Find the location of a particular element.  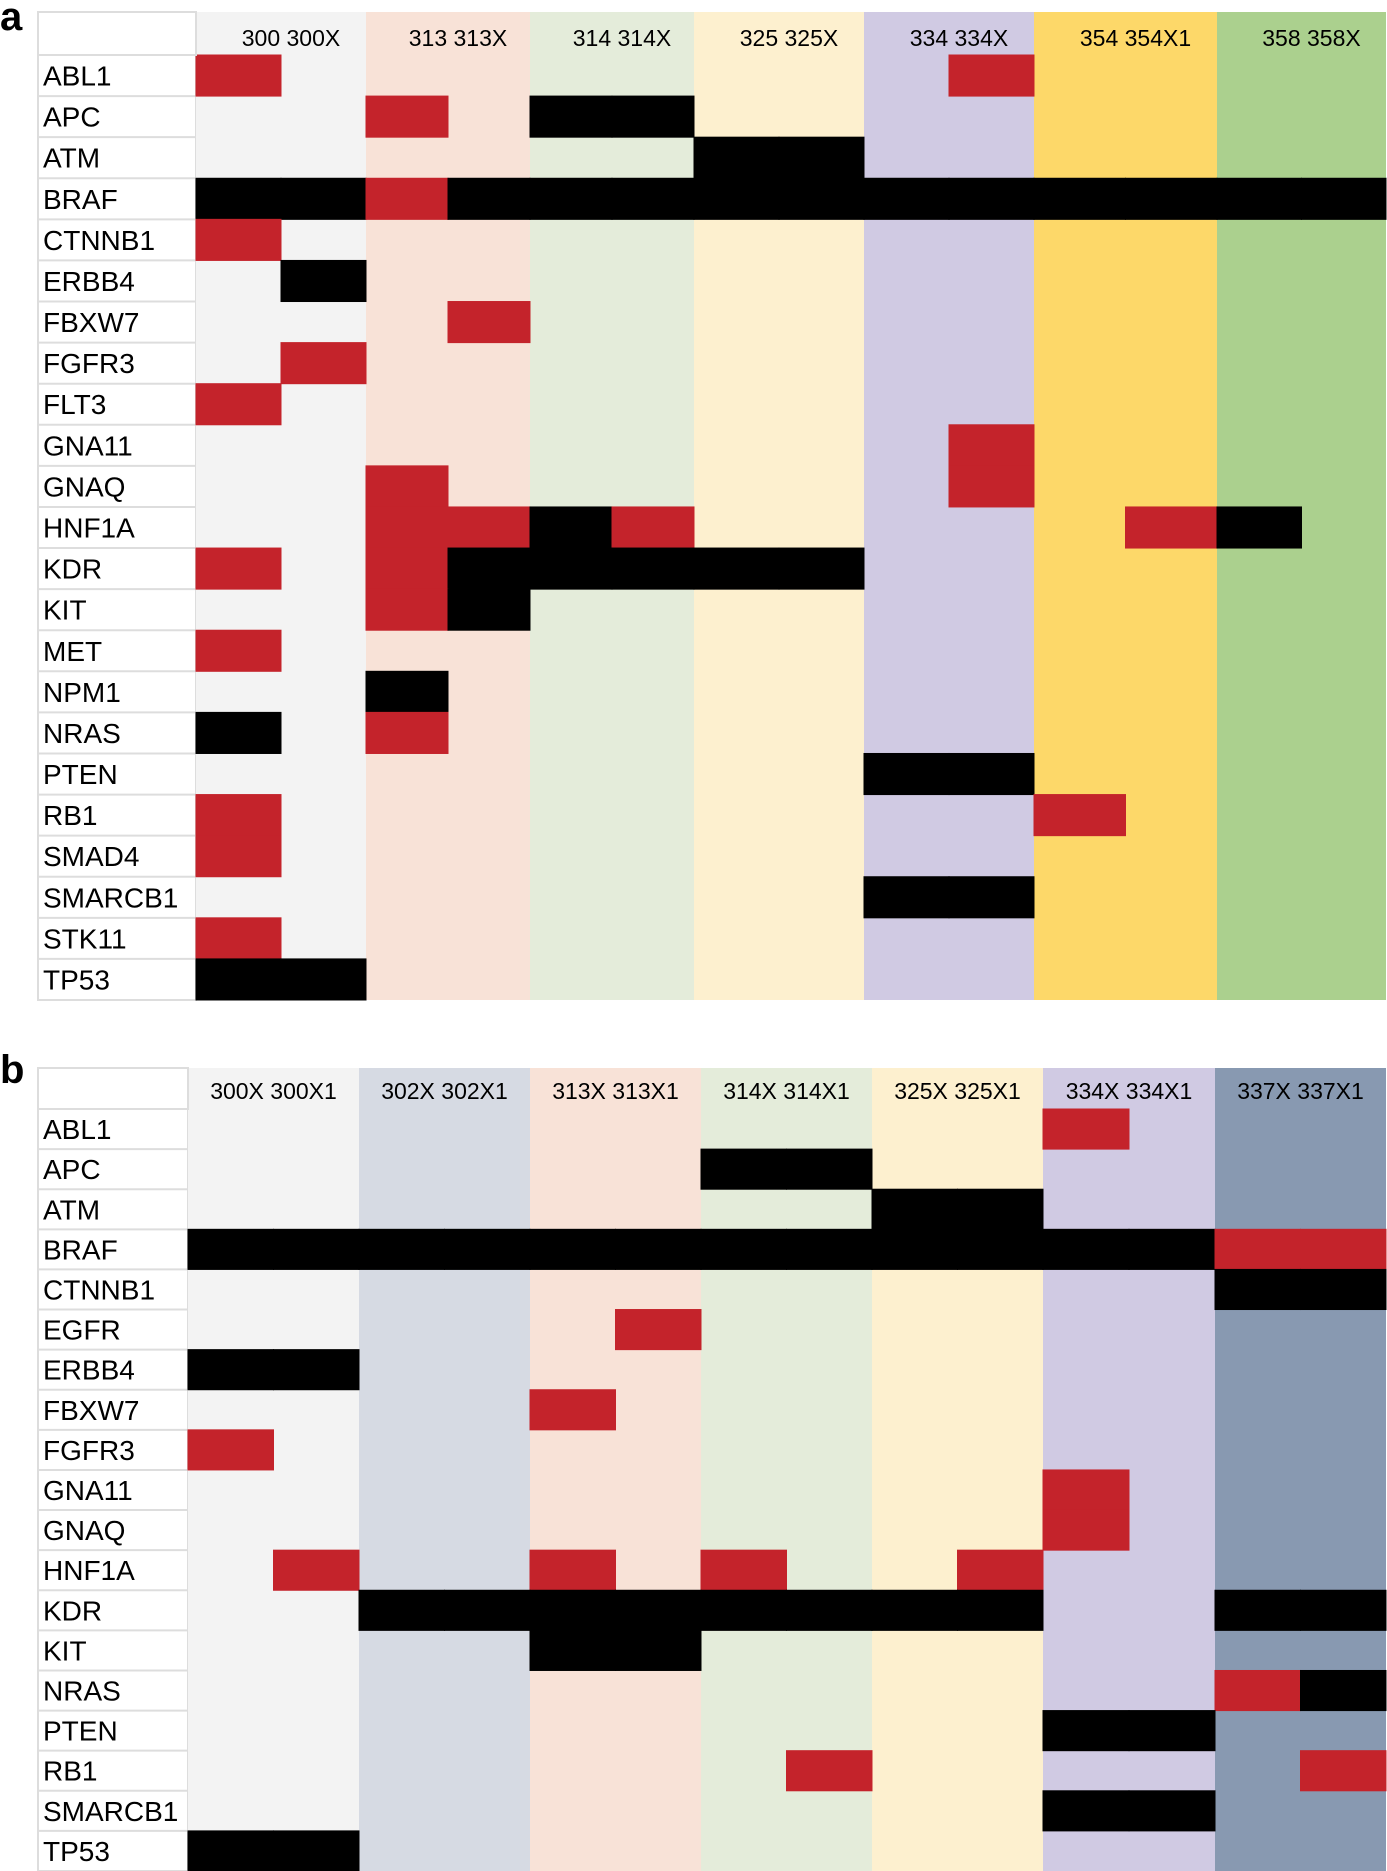

gene-label: PTEN is located at coordinates (80, 1731).